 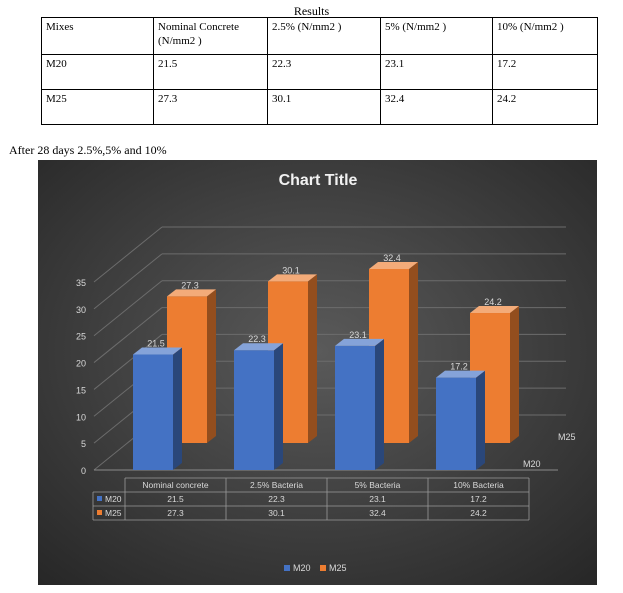 What do you see at coordinates (81, 337) in the screenshot?
I see `y-tick-label: 25` at bounding box center [81, 337].